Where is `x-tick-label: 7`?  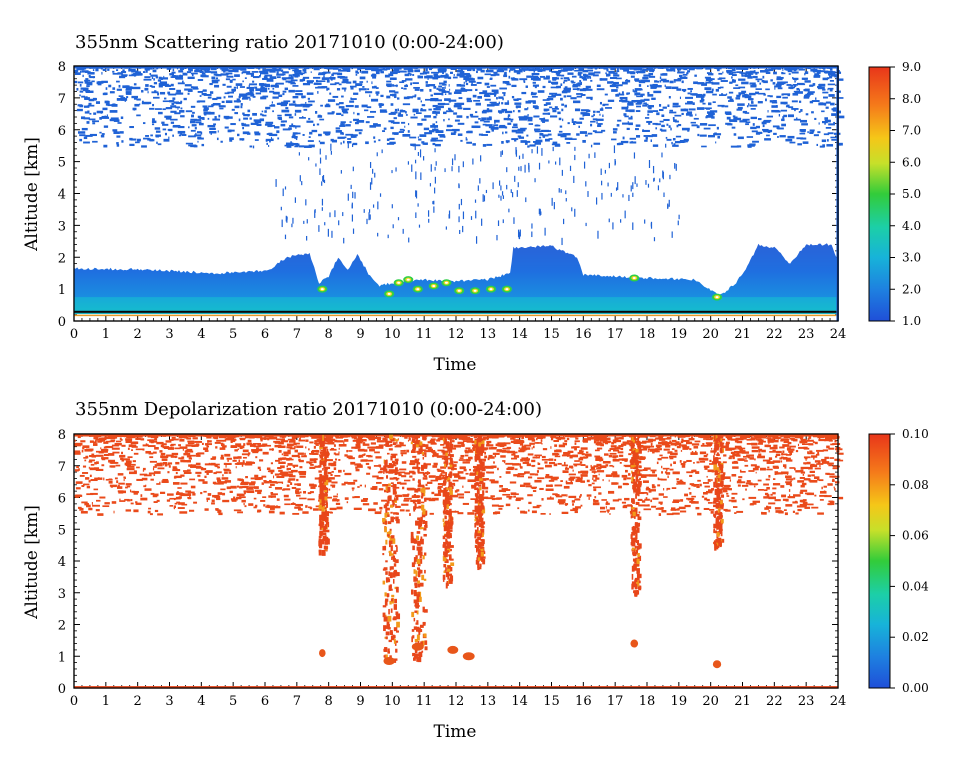
x-tick-label: 7 is located at coordinates (297, 334).